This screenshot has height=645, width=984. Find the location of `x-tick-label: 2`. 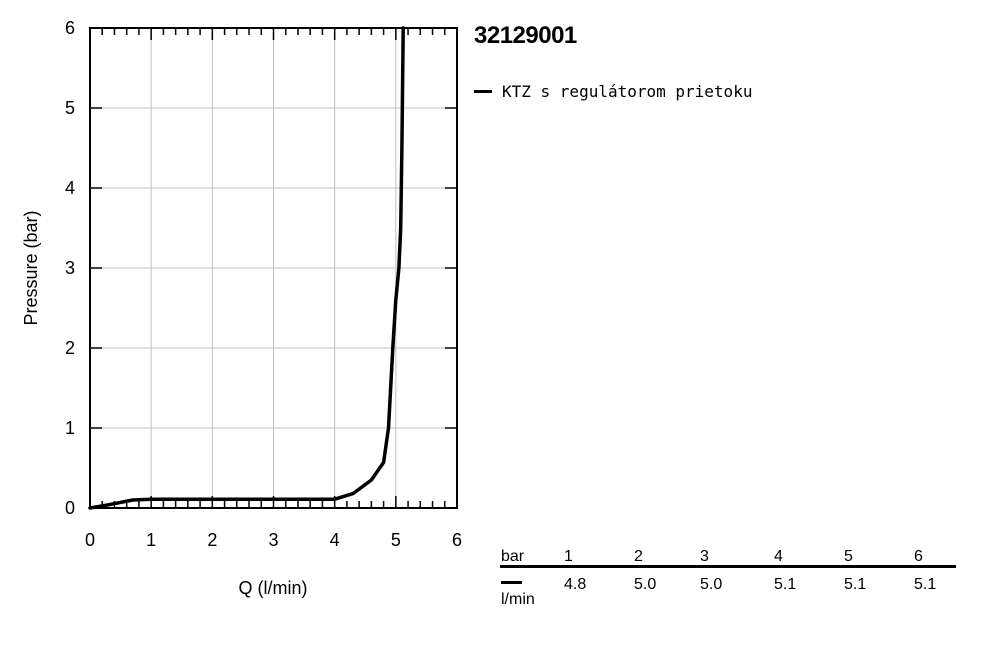

x-tick-label: 2 is located at coordinates (212, 540).